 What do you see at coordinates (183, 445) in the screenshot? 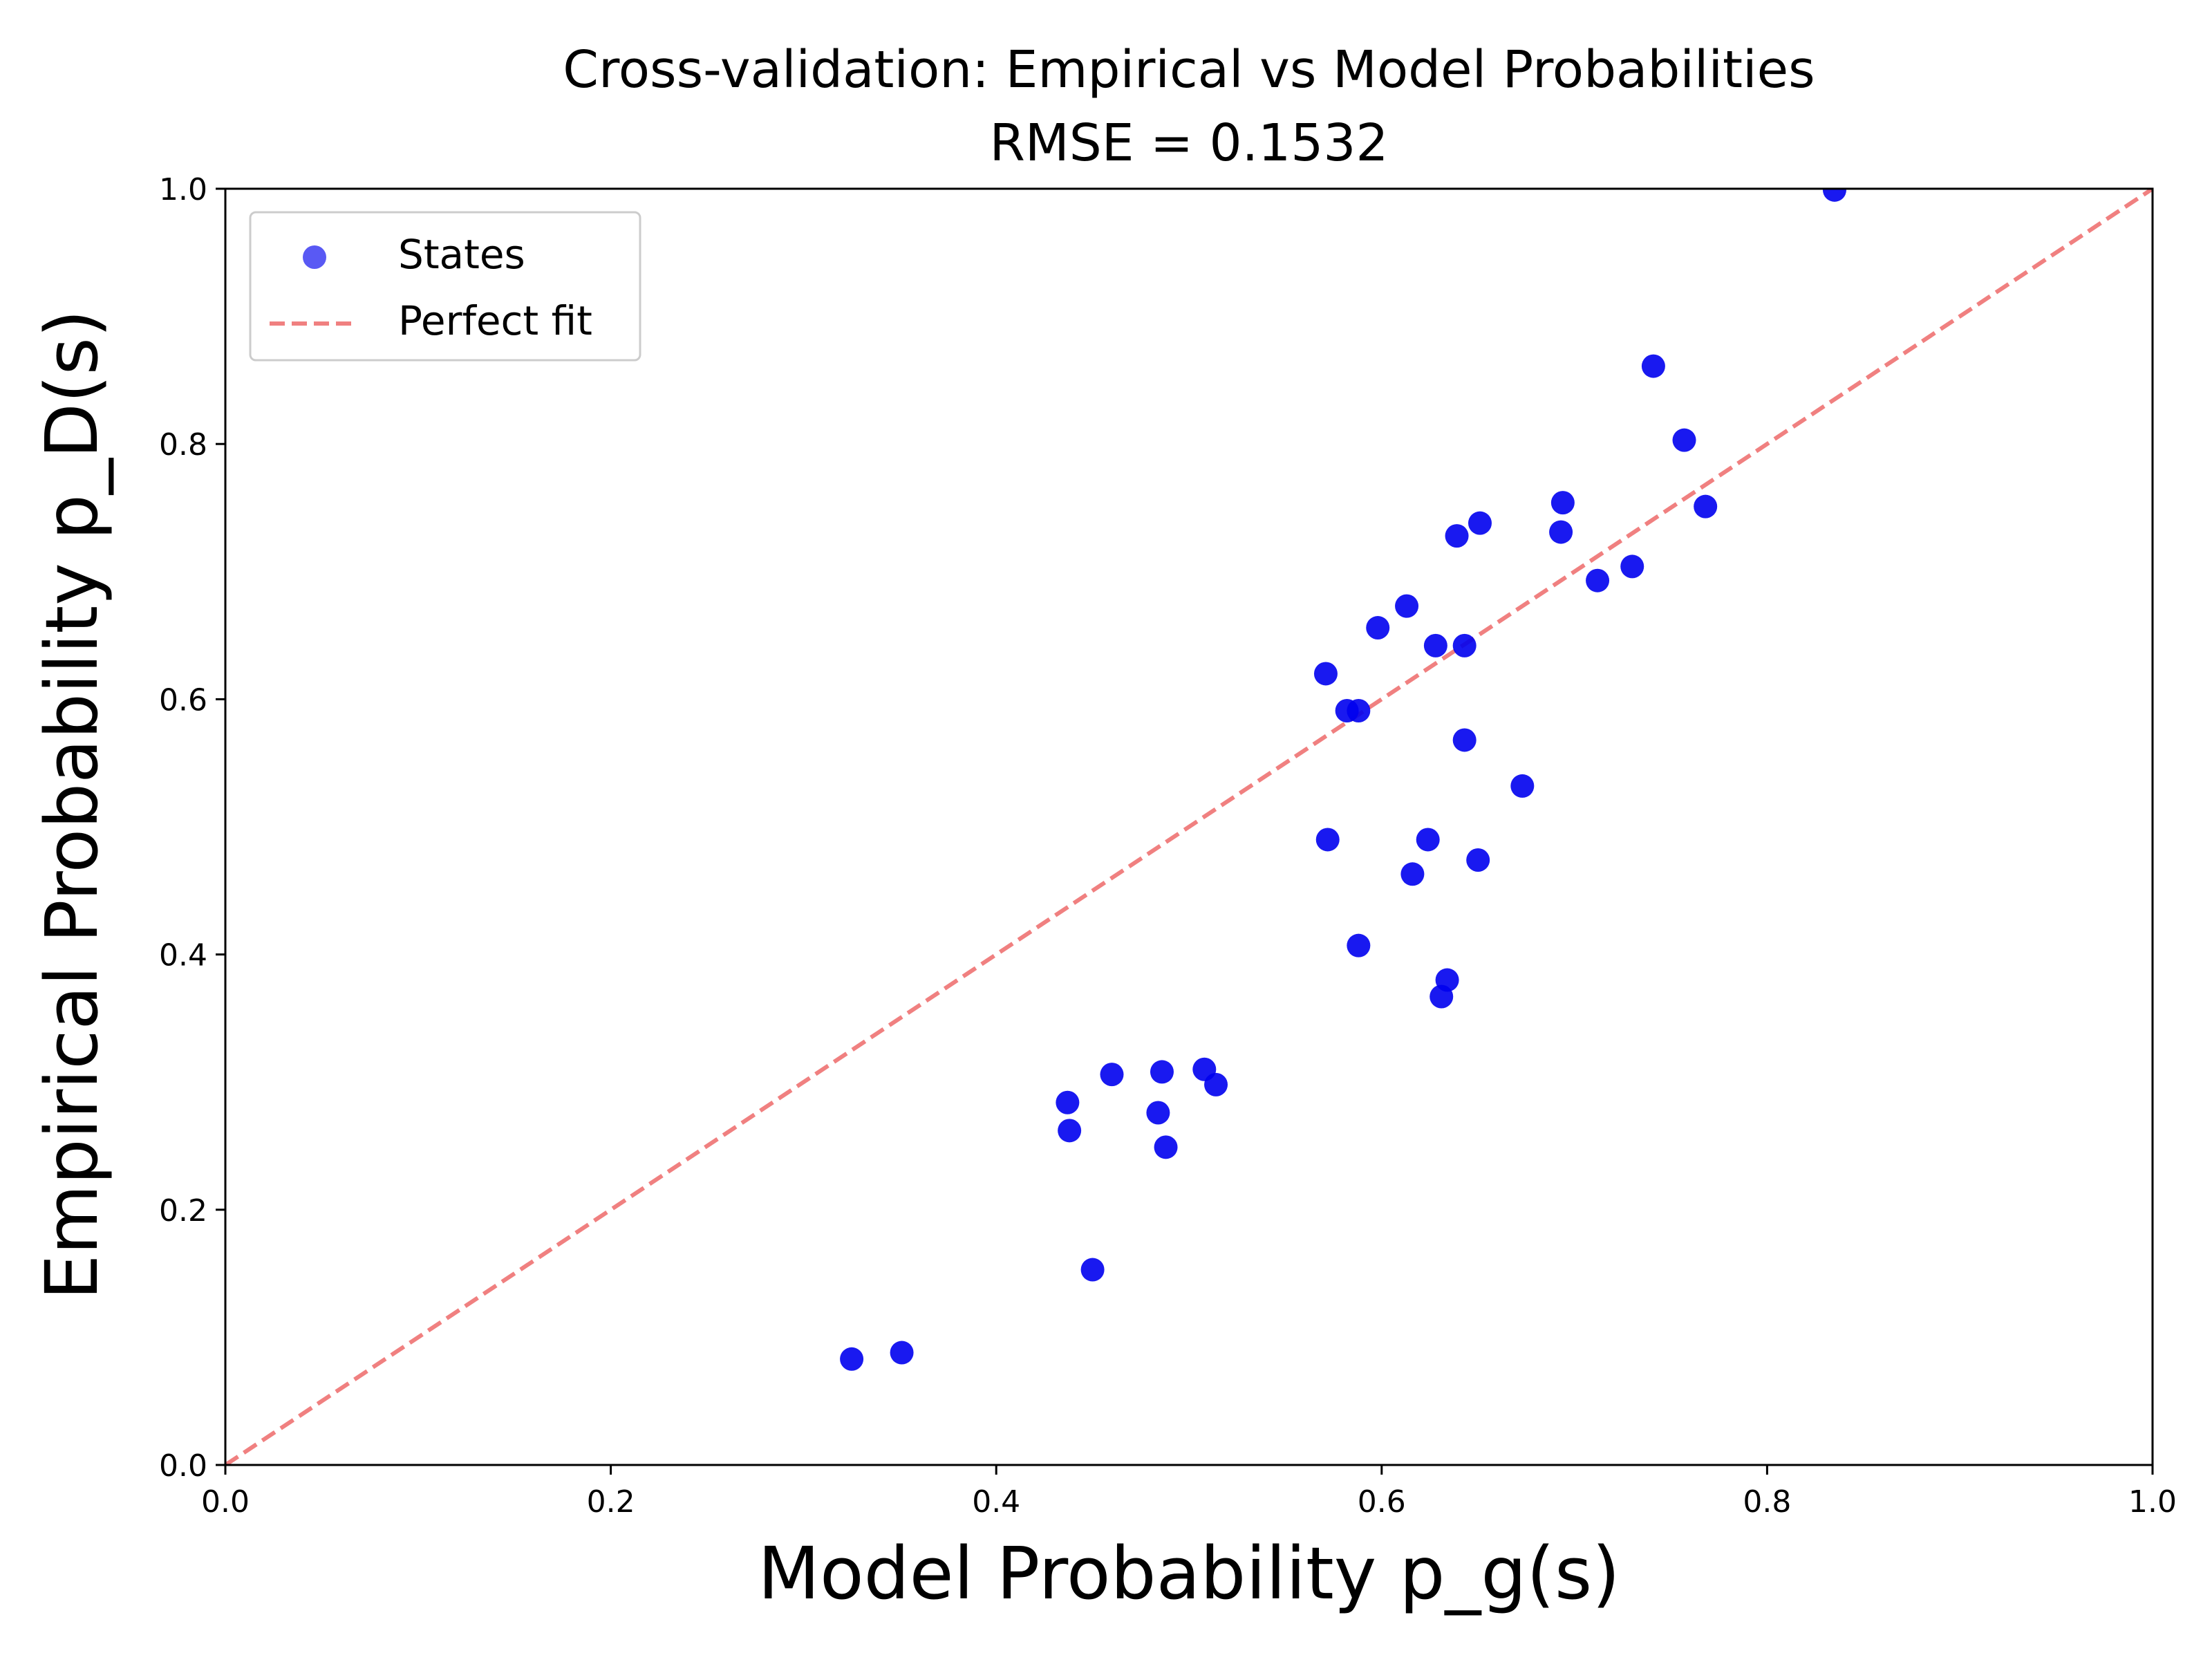
I see `y-tick-label: 0.8` at bounding box center [183, 445].